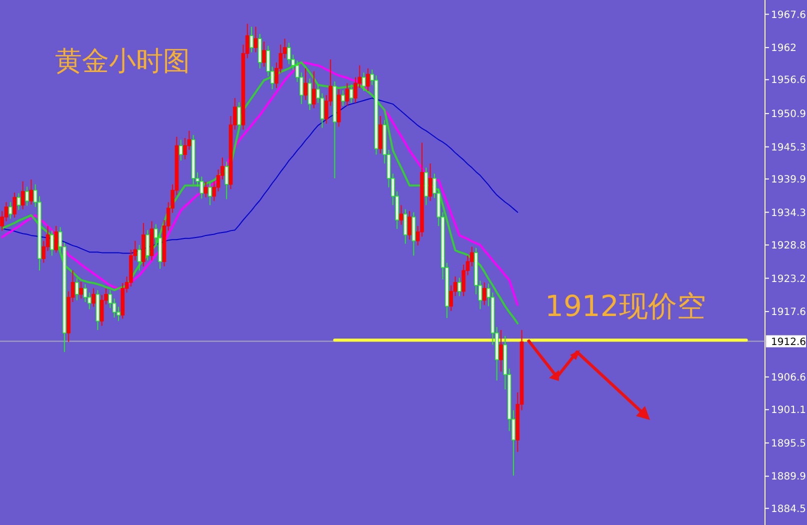 This screenshot has width=807, height=525. I want to click on y-tick-label: 1901.1, so click(788, 410).